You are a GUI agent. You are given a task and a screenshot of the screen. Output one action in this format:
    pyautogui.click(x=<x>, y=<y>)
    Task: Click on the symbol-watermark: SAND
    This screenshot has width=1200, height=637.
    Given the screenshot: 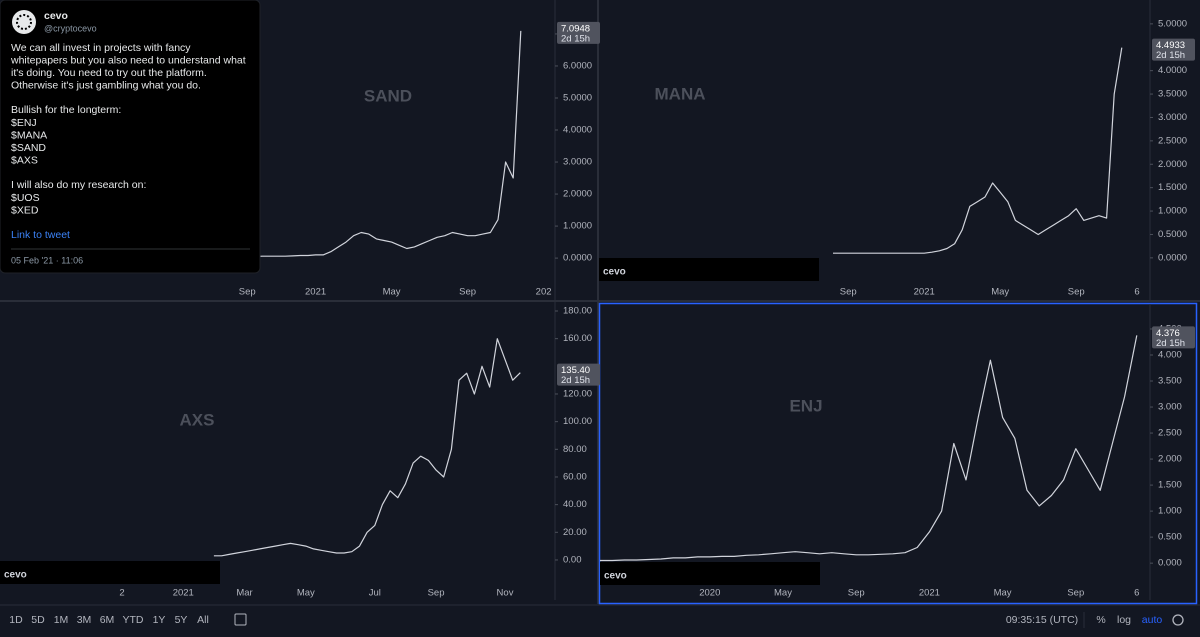 What is the action you would take?
    pyautogui.click(x=388, y=95)
    